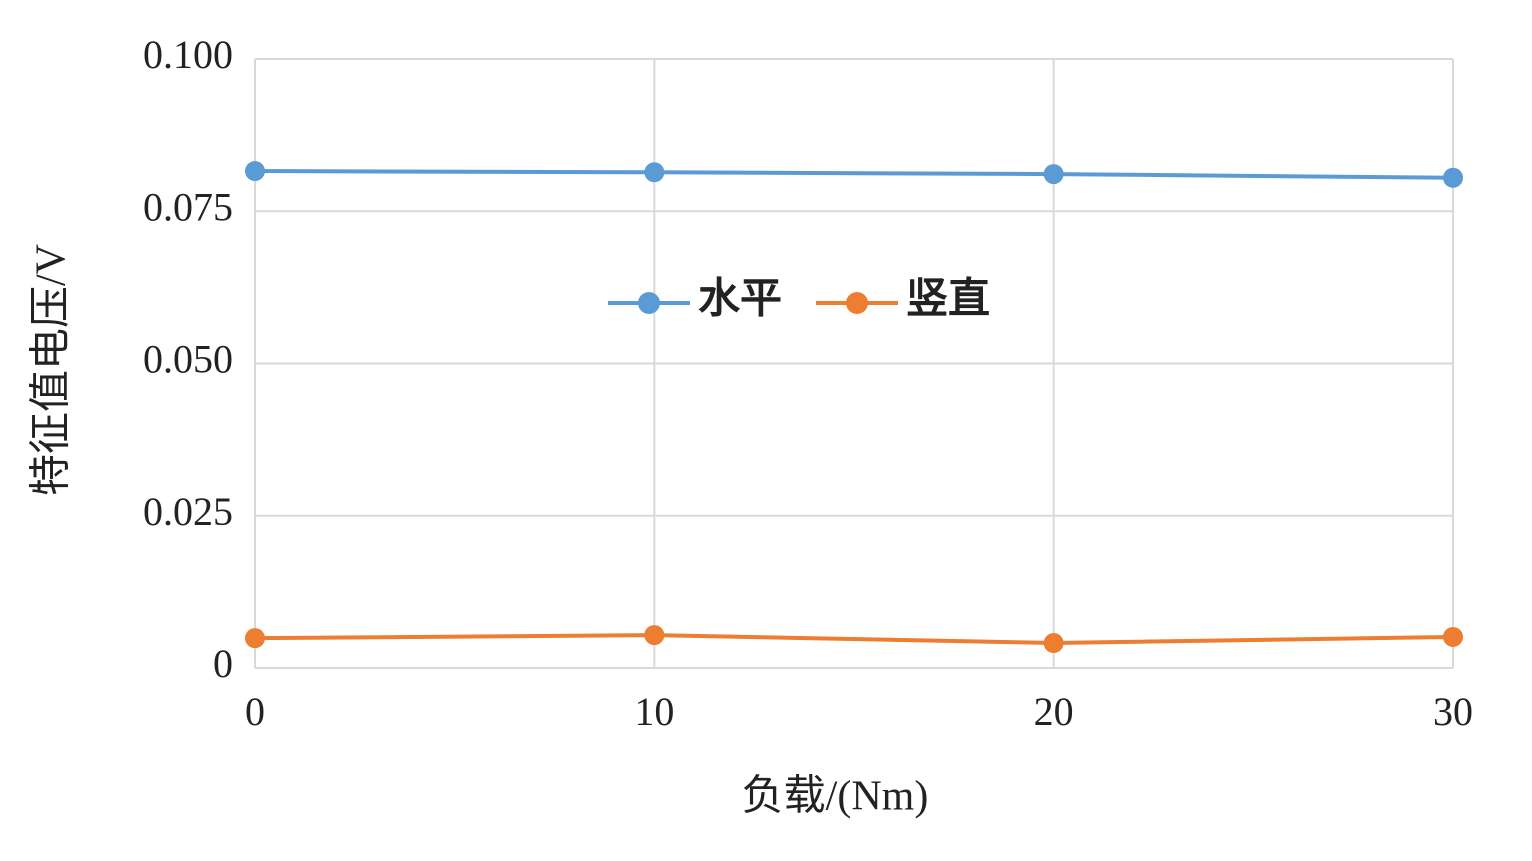  Describe the element at coordinates (223, 663) in the screenshot. I see `y-tick-label: 0` at that location.